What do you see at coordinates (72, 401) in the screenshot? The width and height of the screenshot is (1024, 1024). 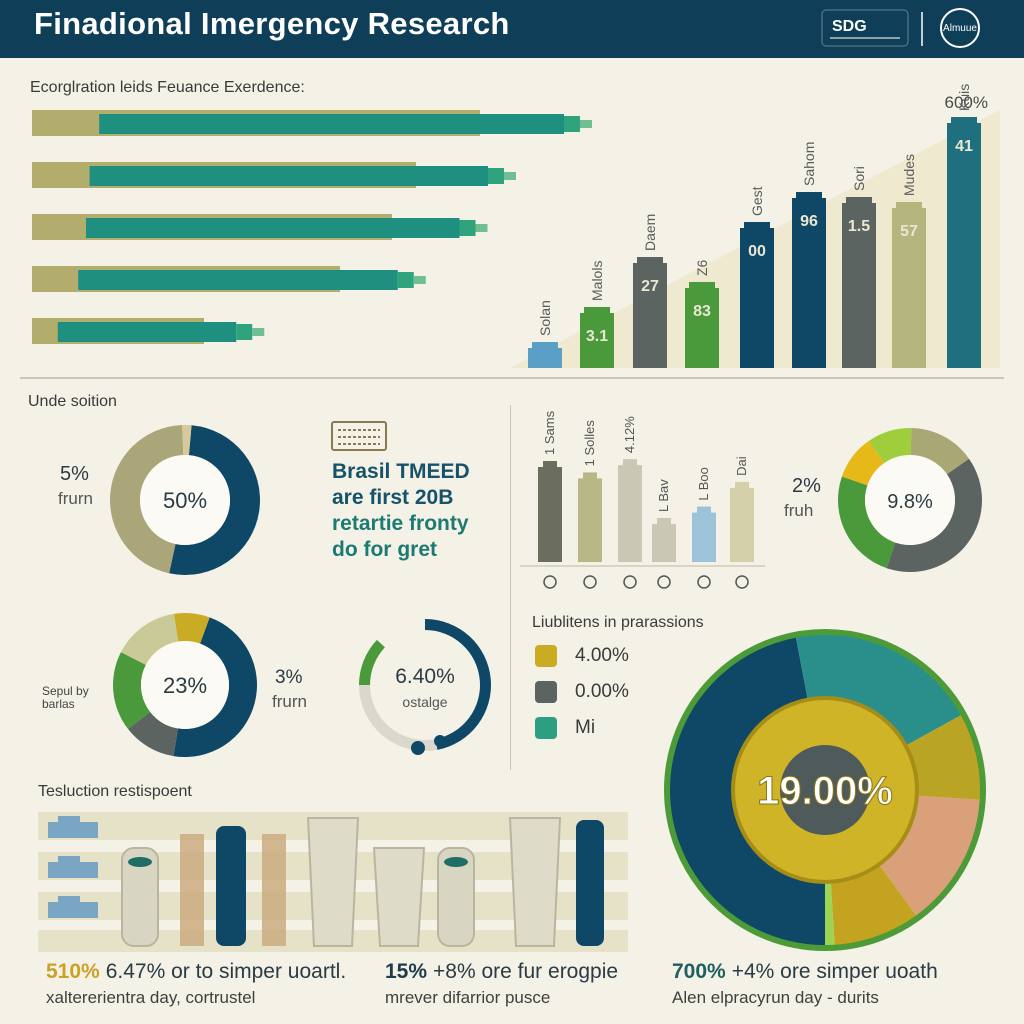 I see `section2-label: Unde soition` at bounding box center [72, 401].